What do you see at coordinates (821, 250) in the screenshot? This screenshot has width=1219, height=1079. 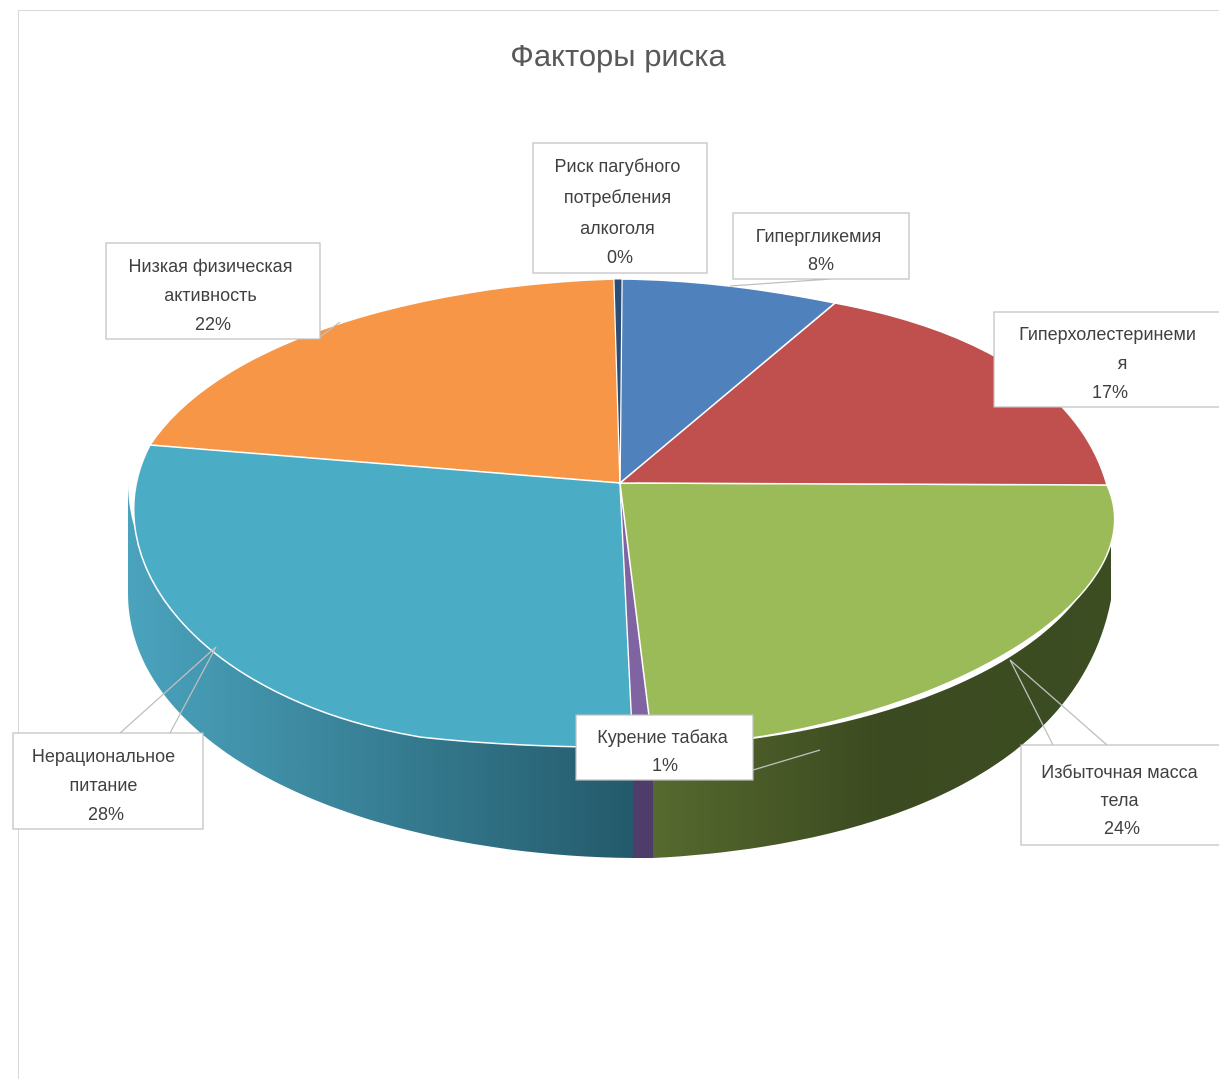 I see `svg-text: Гипергликемия 8%` at bounding box center [821, 250].